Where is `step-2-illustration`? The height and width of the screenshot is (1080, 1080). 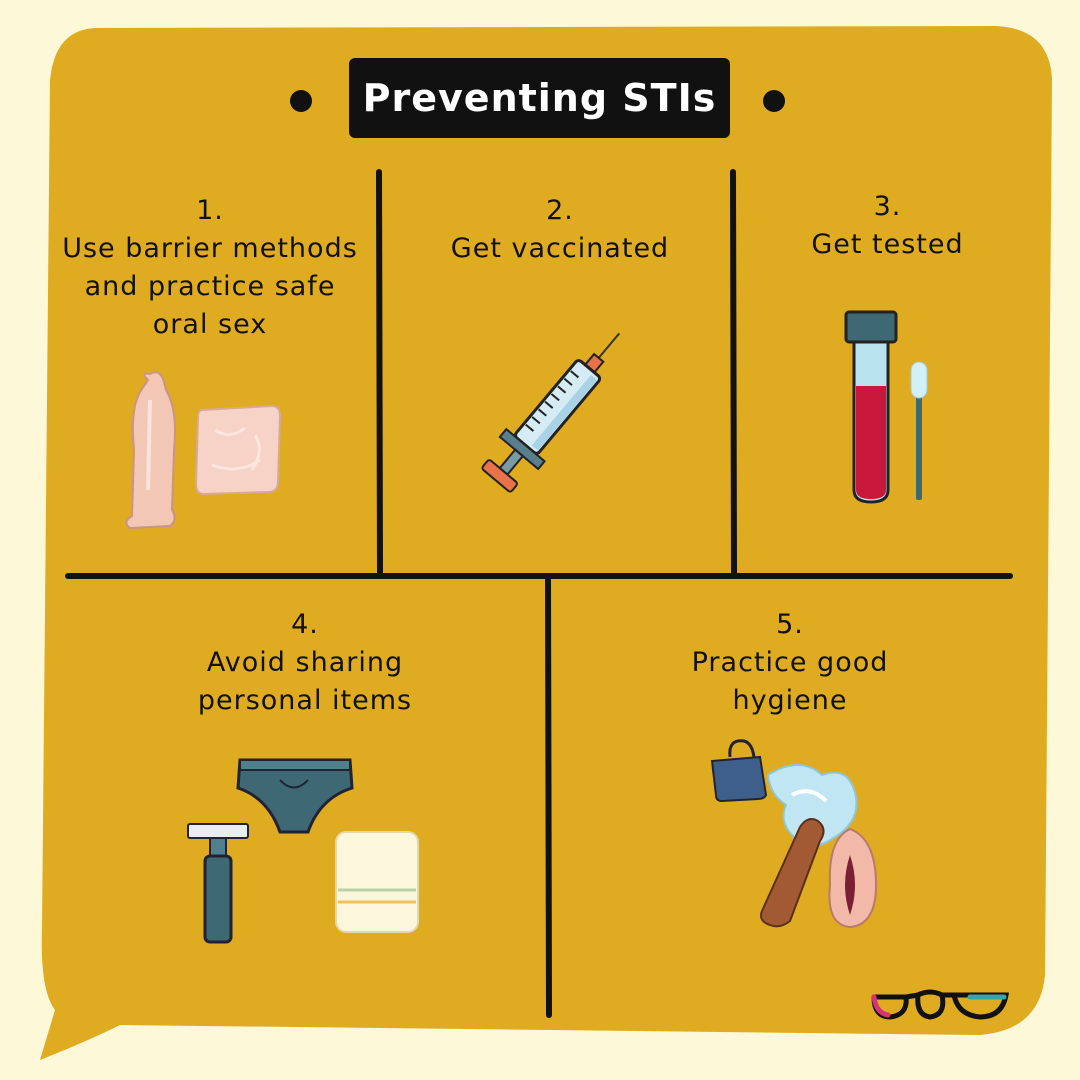 step-2-illustration is located at coordinates (551, 412).